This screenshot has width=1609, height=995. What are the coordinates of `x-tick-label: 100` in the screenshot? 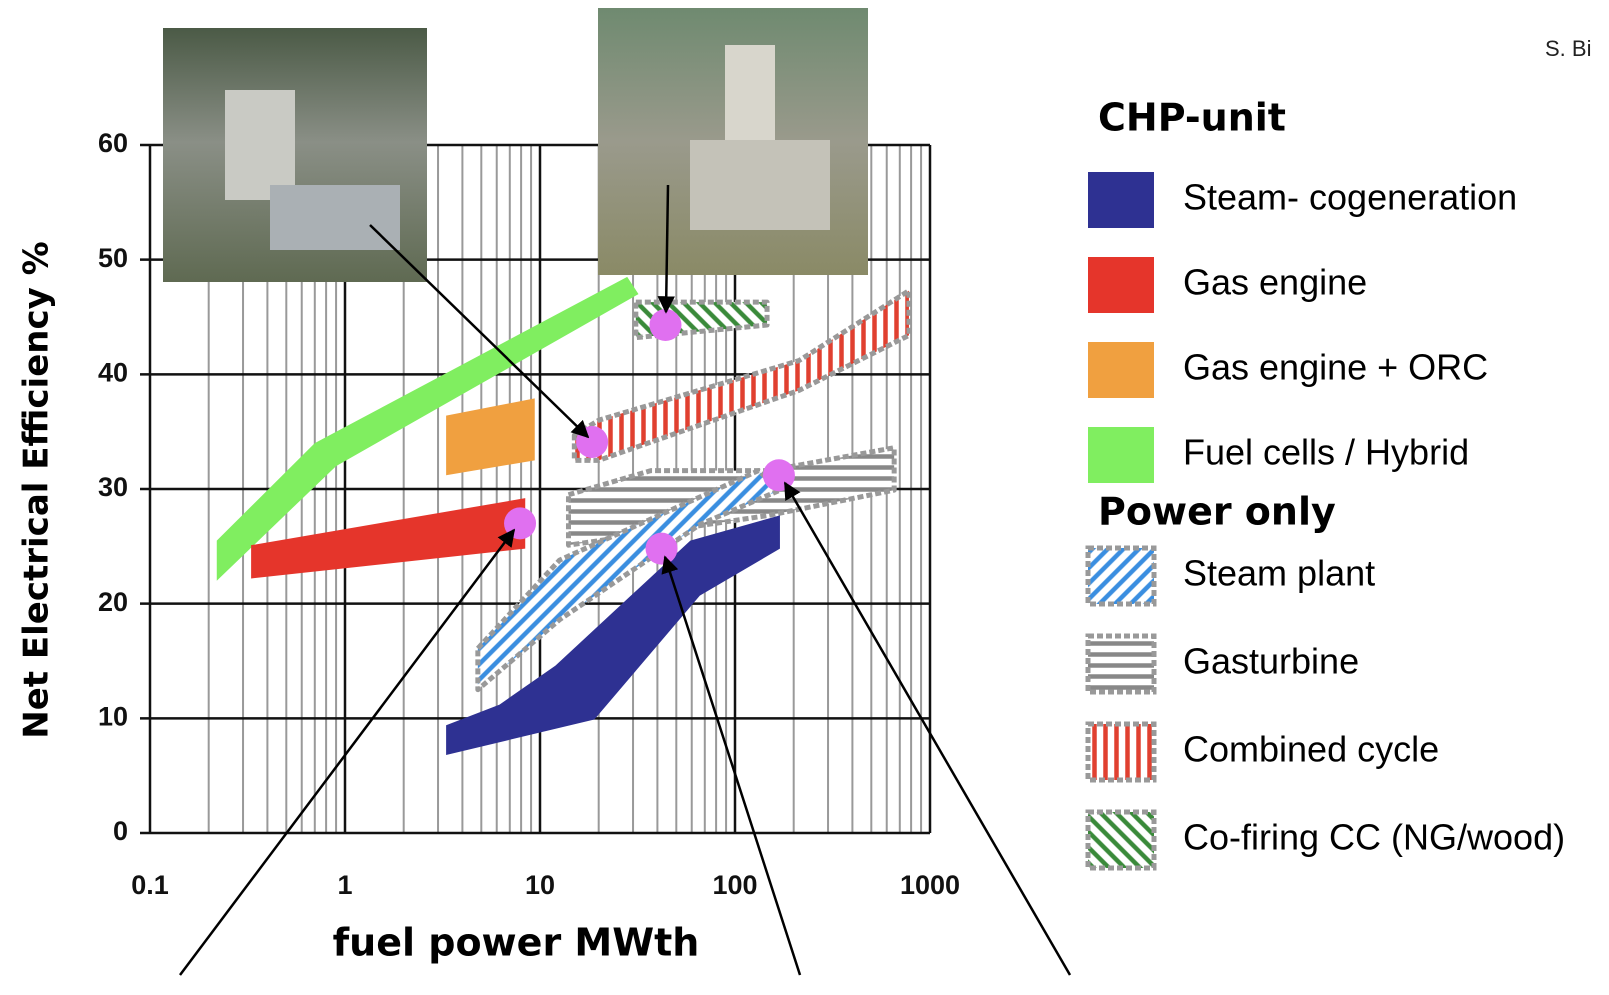 It's located at (734, 885).